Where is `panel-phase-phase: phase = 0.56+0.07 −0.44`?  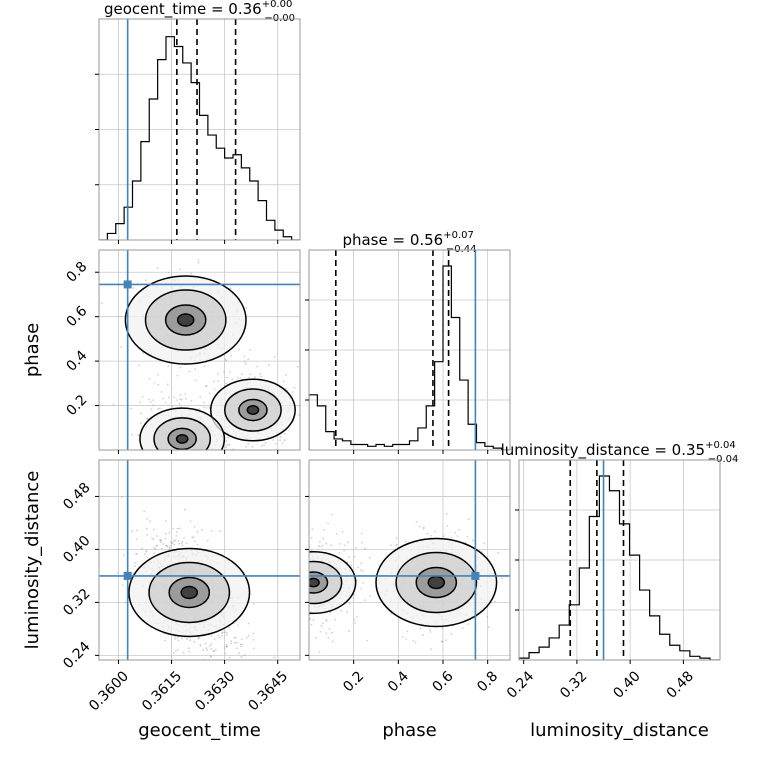
panel-phase-phase: phase = 0.56+0.07 −0.44 is located at coordinates (408, 342).